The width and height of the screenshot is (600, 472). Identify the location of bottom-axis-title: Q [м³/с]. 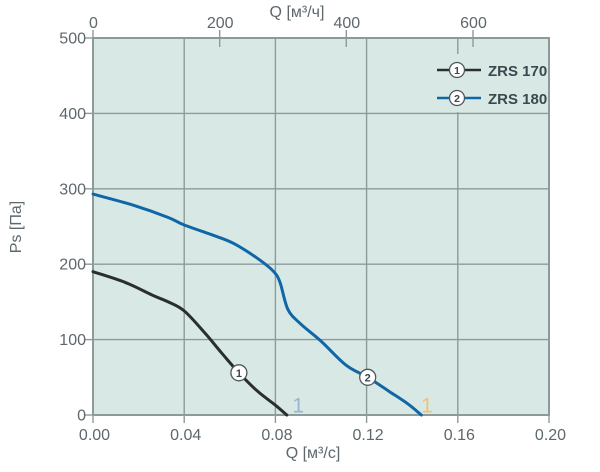
(313, 453).